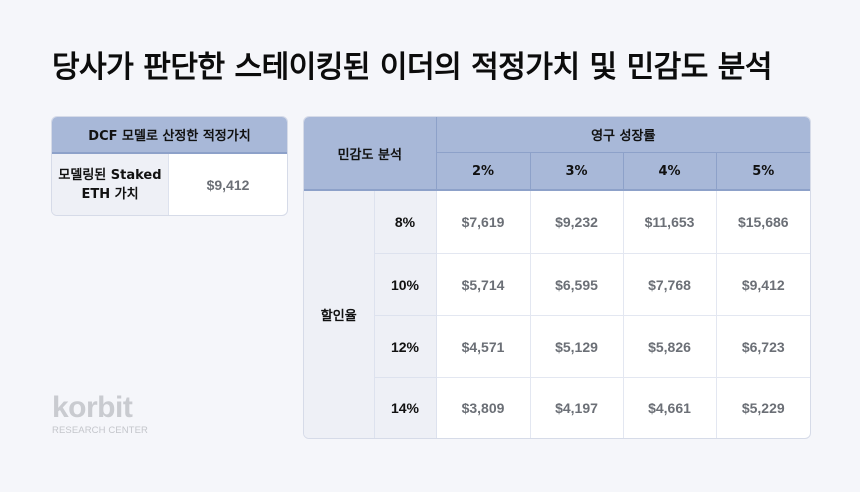 Image resolution: width=860 pixels, height=492 pixels. I want to click on dcf-card-value: $9,412, so click(228, 184).